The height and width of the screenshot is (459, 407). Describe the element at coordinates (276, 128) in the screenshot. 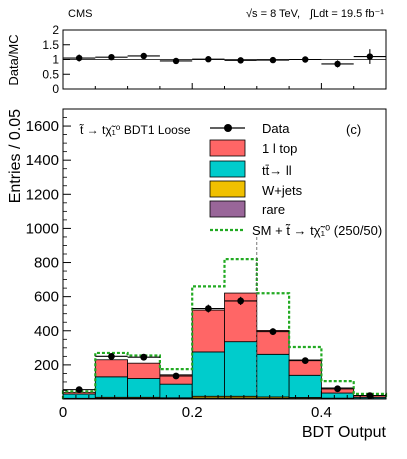

I see `legend-label-data: Data` at that location.